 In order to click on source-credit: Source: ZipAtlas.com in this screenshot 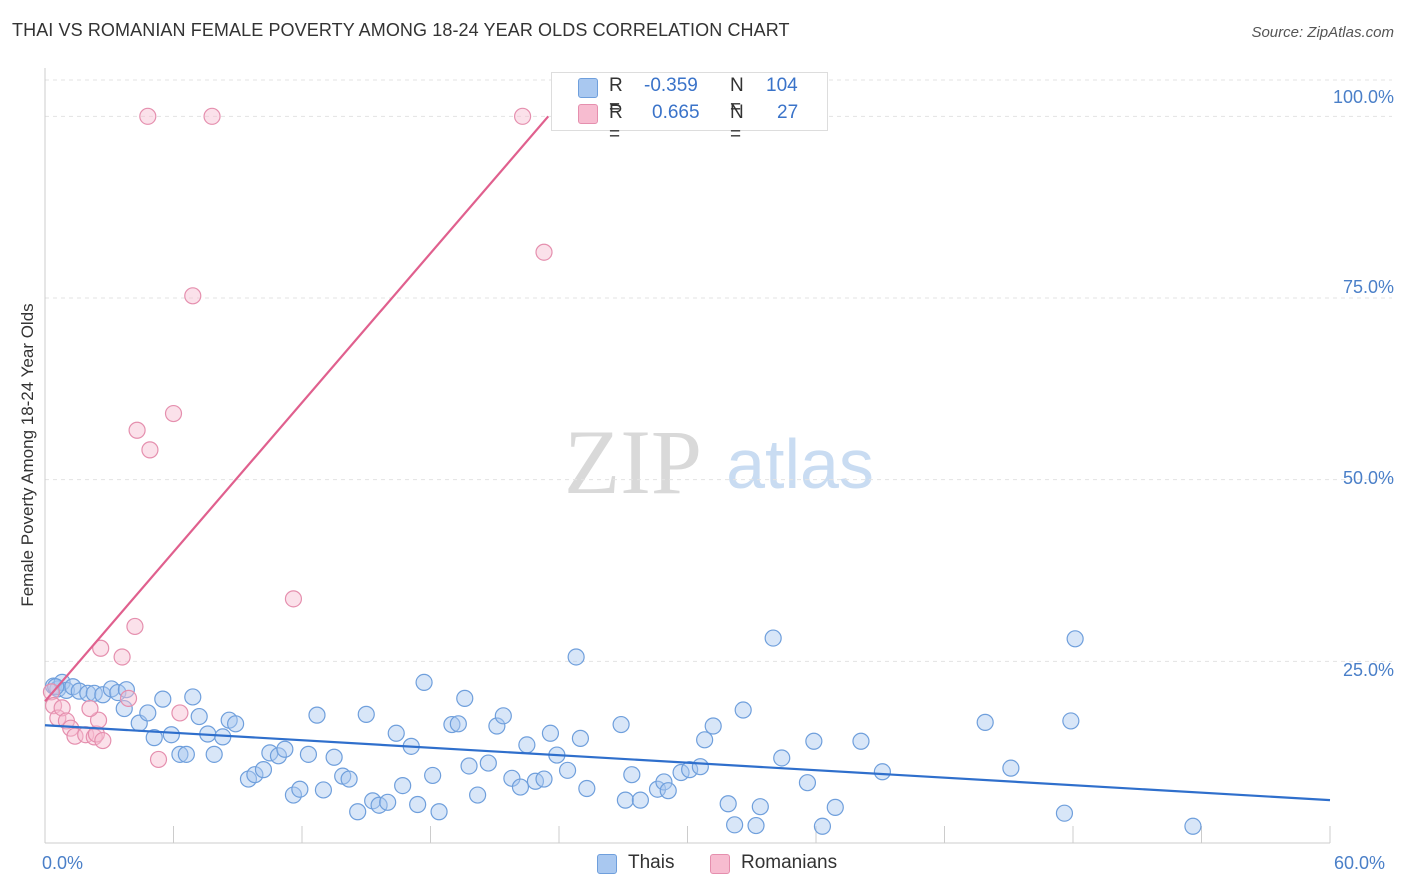, I will do `click(1322, 32)`.